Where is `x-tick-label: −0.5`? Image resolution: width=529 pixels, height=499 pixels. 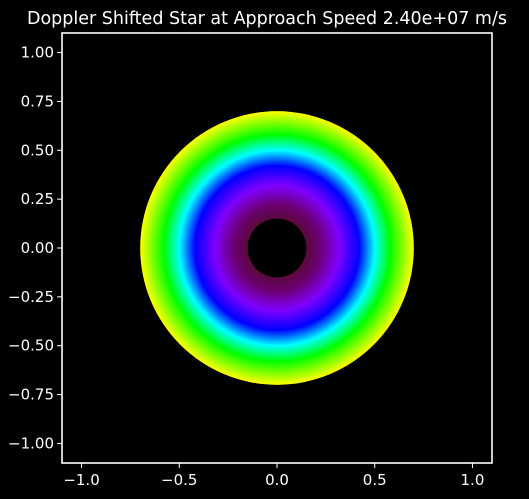 x-tick-label: −0.5 is located at coordinates (179, 480).